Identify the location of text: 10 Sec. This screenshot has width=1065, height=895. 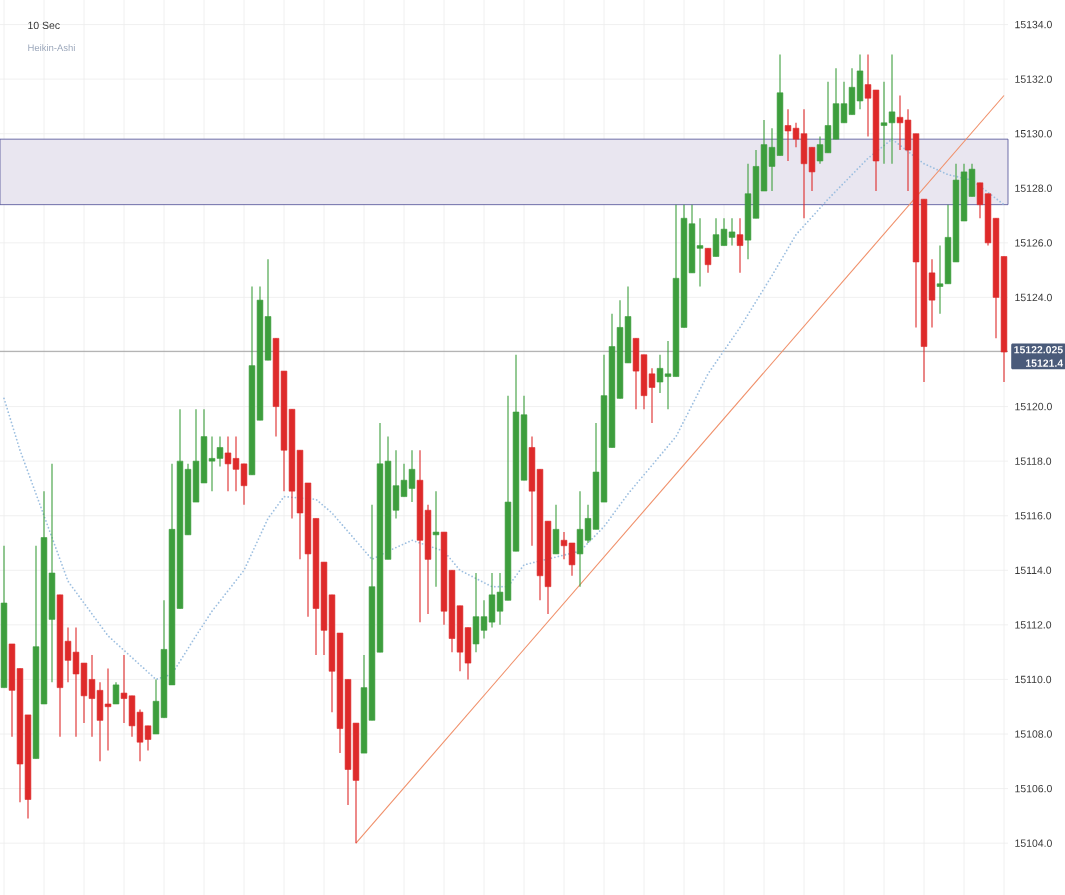
(44, 25).